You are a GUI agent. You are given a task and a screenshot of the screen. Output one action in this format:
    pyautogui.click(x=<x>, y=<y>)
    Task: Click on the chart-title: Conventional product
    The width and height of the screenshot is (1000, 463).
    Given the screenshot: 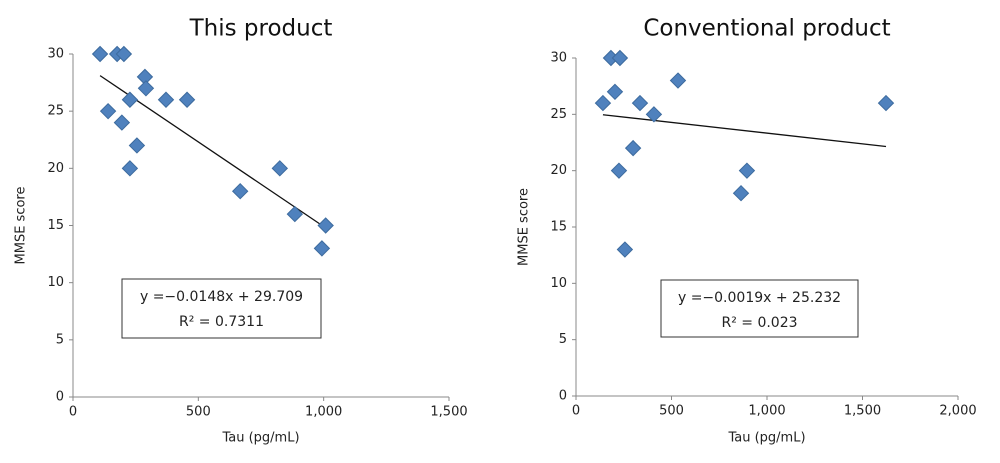 What is the action you would take?
    pyautogui.click(x=766, y=29)
    